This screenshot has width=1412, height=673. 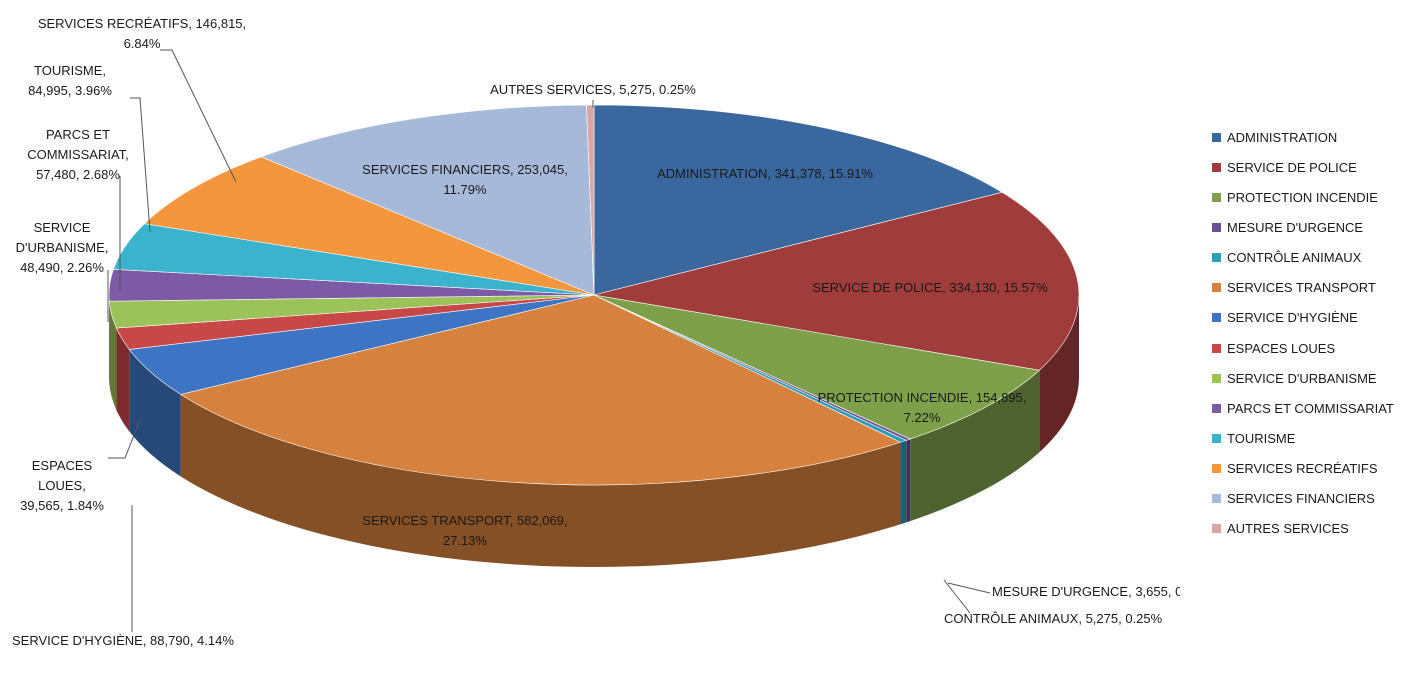 I want to click on side-espaces-loues, so click(x=123, y=380).